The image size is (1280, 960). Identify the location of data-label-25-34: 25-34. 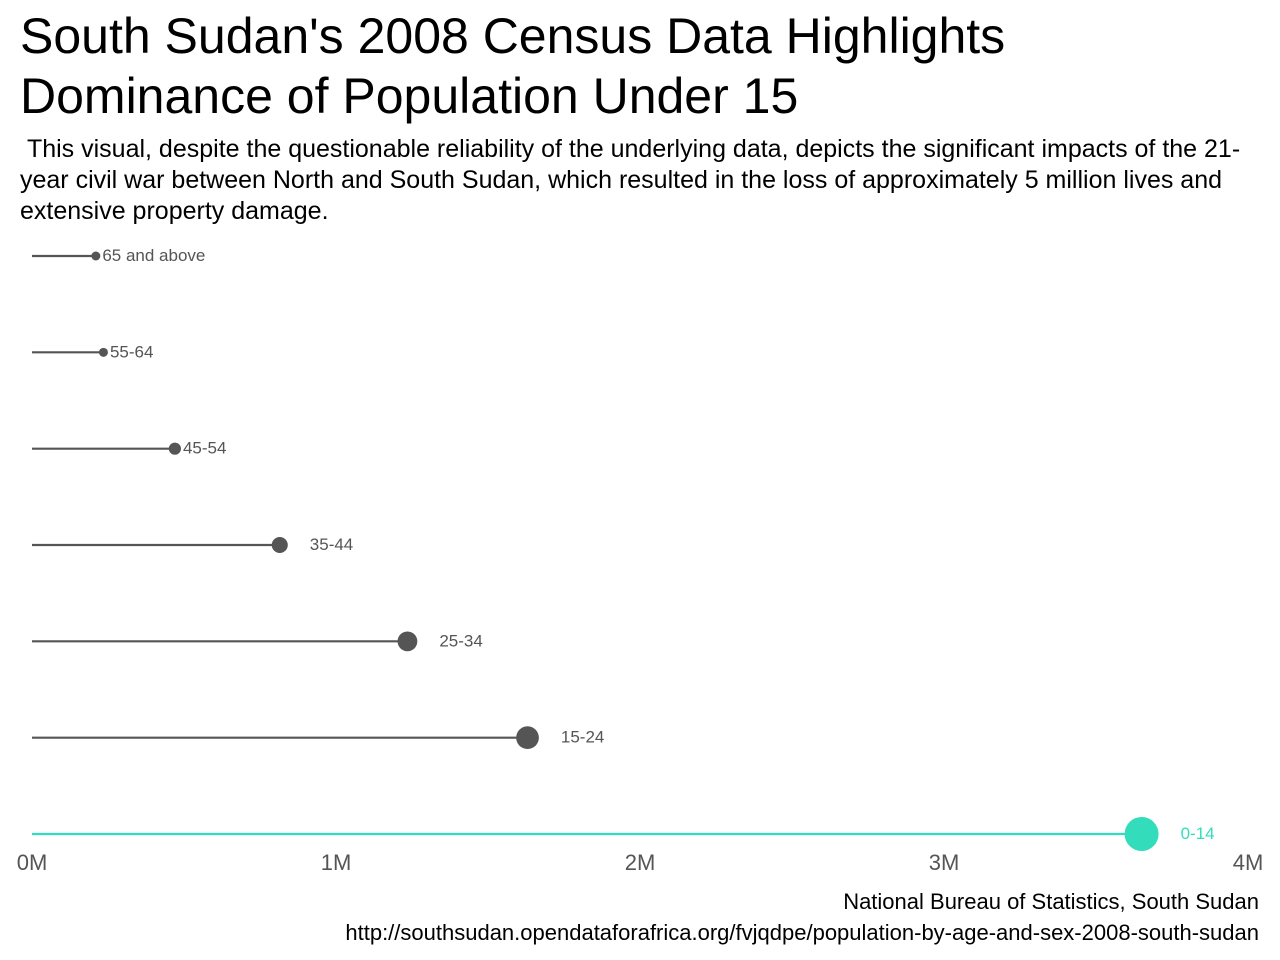
(460, 640).